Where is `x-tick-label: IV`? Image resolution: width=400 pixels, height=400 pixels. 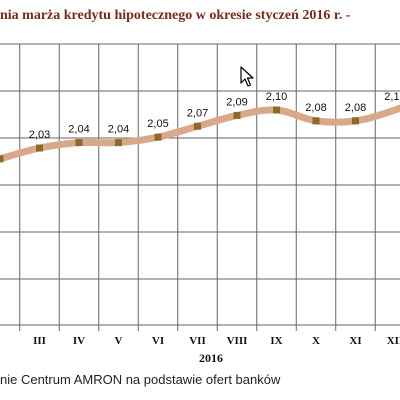 x-tick-label: IV is located at coordinates (79, 341).